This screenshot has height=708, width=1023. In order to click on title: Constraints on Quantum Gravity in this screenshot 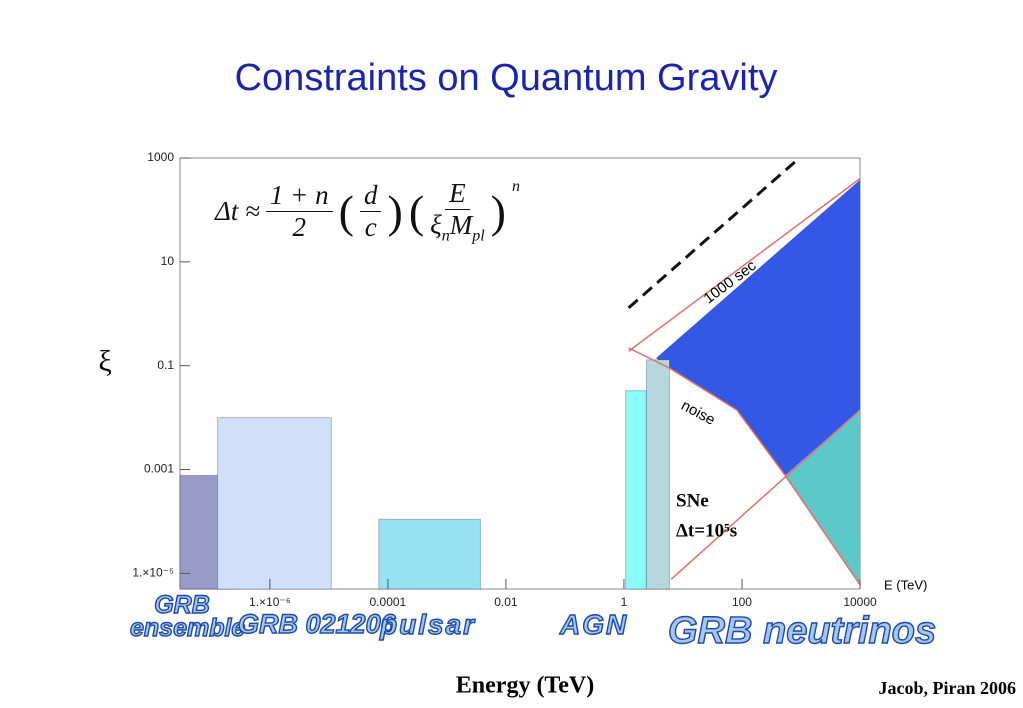, I will do `click(506, 78)`.